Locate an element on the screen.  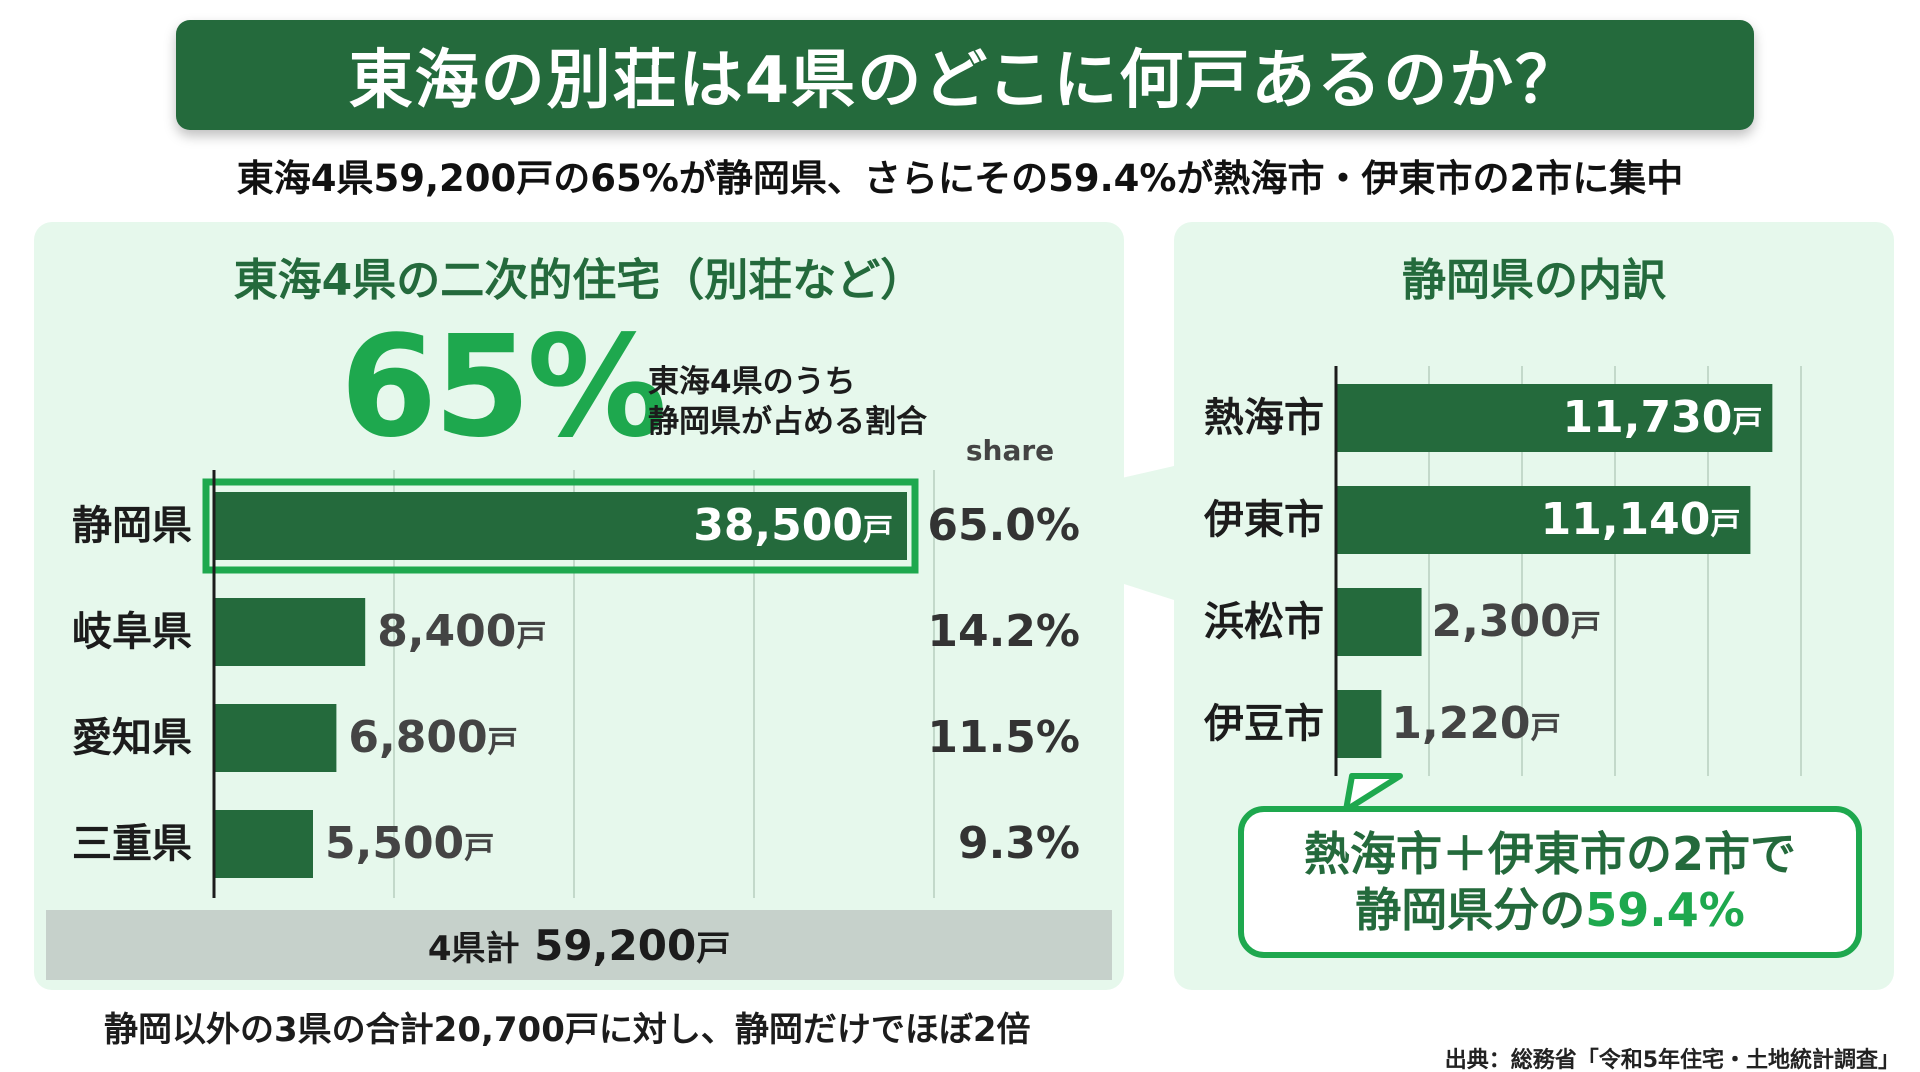
total-text: 4県計 59,200戸 is located at coordinates (579, 945).